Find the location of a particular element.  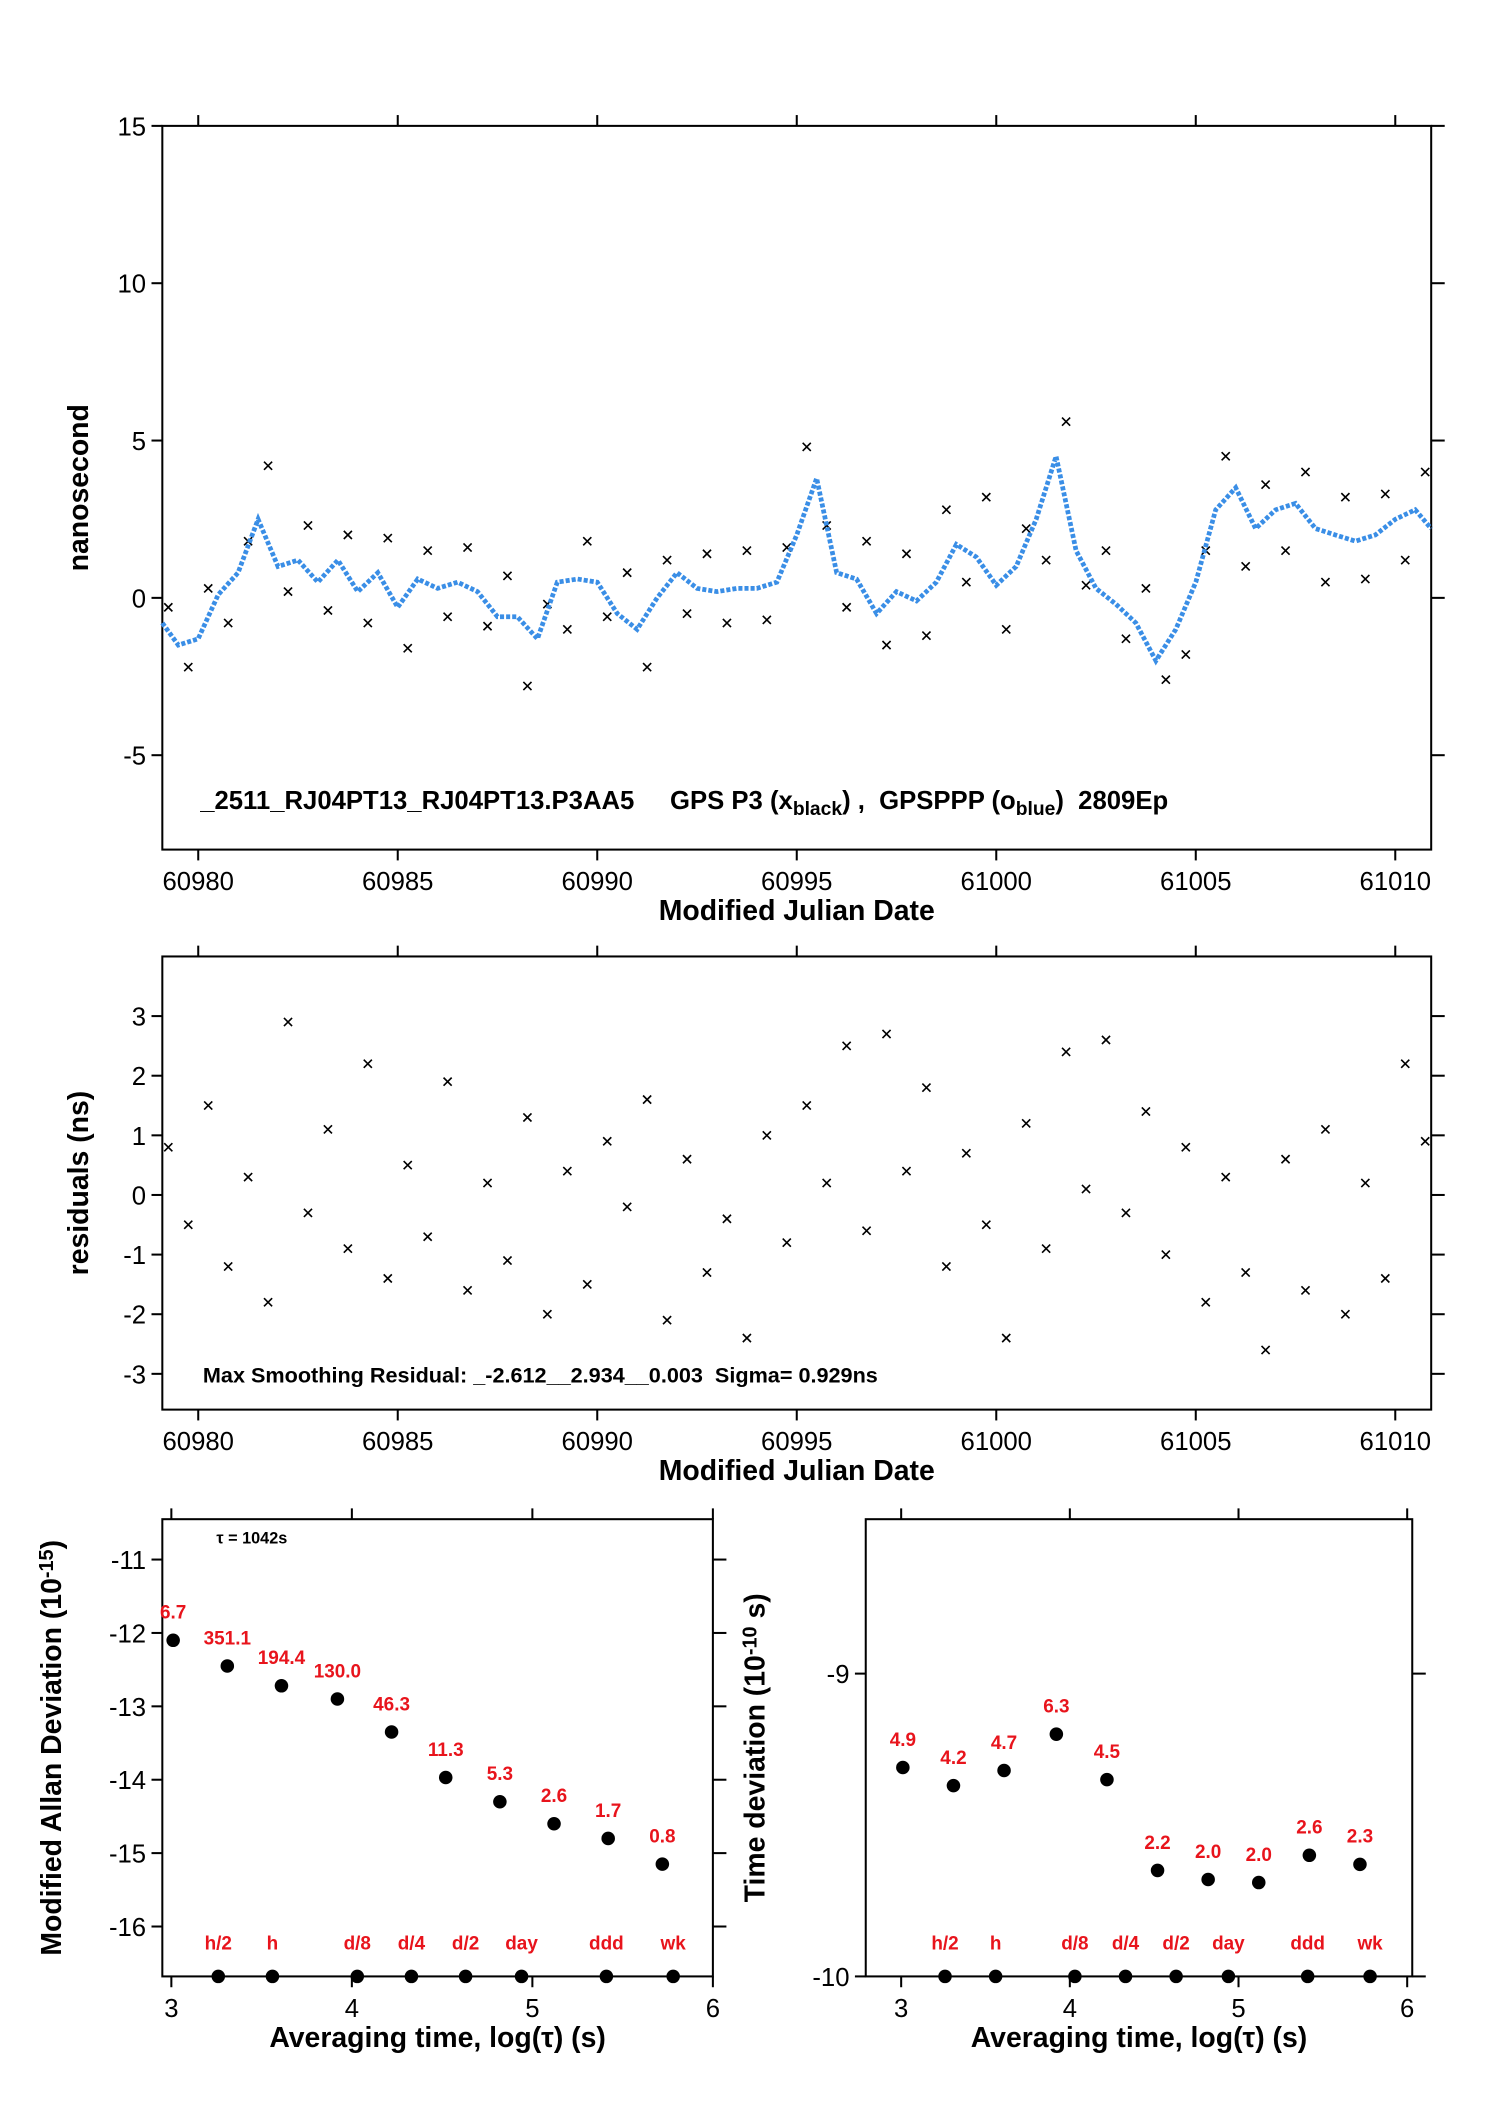

label-text: τ = 1042s is located at coordinates (251, 1539).